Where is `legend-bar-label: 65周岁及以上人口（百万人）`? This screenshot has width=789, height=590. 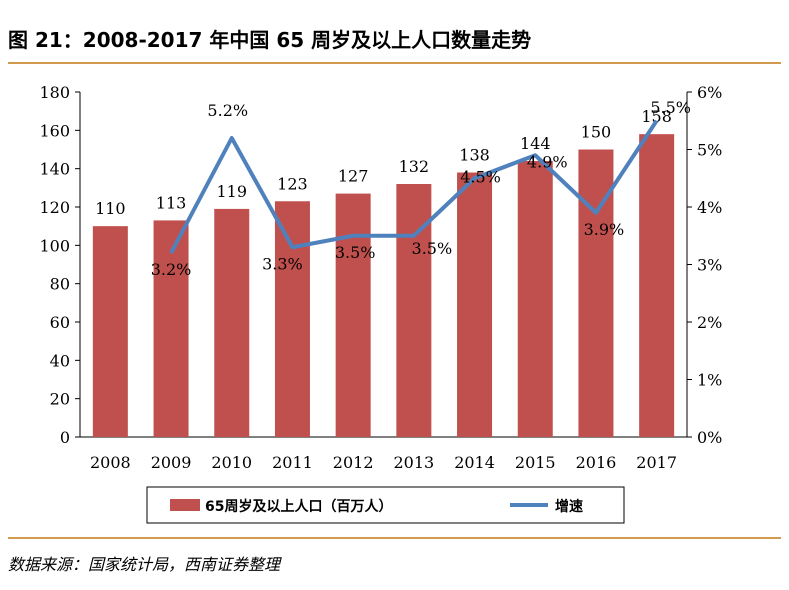
legend-bar-label: 65周岁及以上人口（百万人） is located at coordinates (298, 506).